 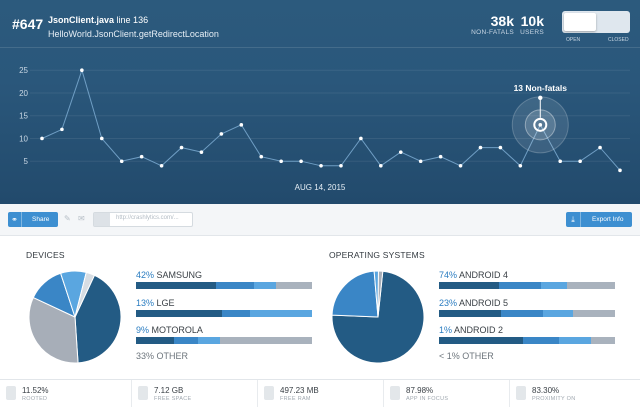 I want to click on toggle-closed-label: CLOSED, so click(x=618, y=40).